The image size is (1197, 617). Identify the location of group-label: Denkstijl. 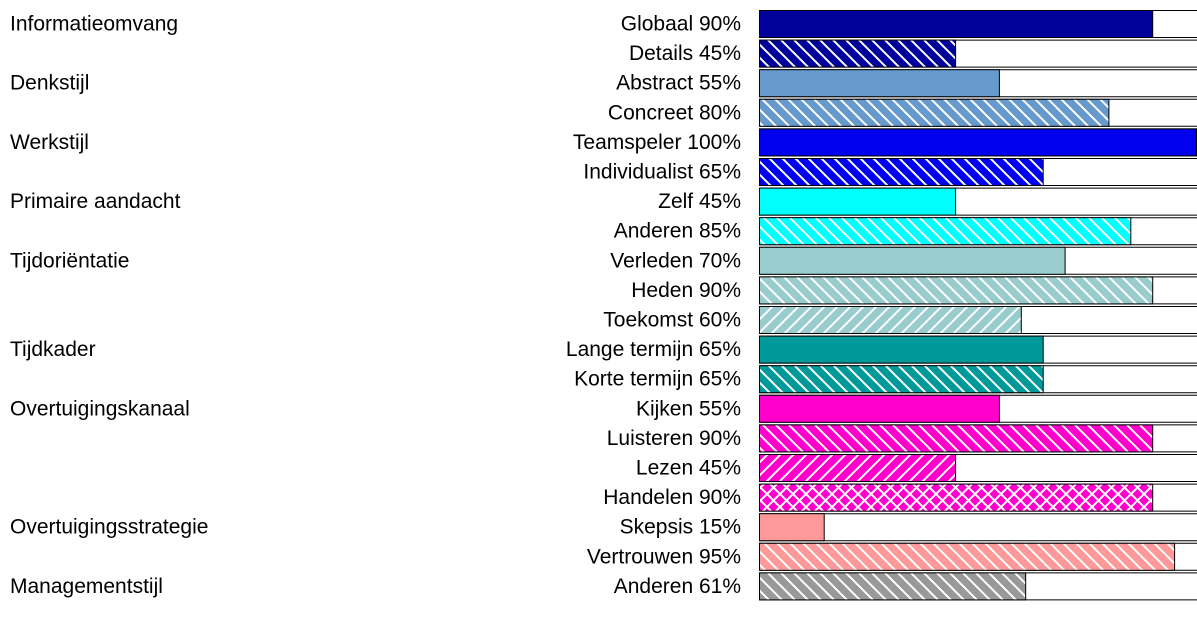
(49, 83).